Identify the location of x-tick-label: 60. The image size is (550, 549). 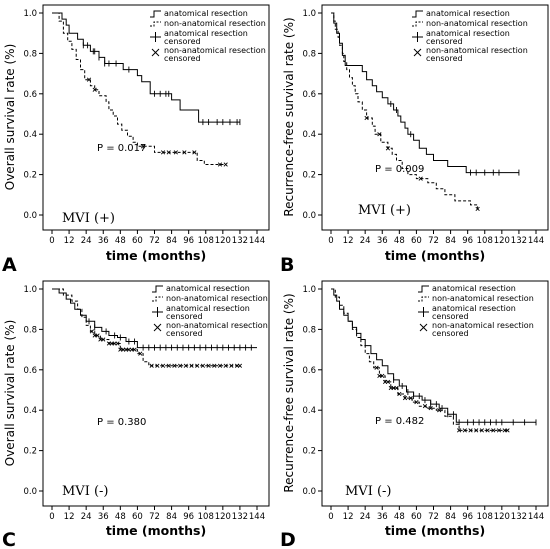
(416, 517).